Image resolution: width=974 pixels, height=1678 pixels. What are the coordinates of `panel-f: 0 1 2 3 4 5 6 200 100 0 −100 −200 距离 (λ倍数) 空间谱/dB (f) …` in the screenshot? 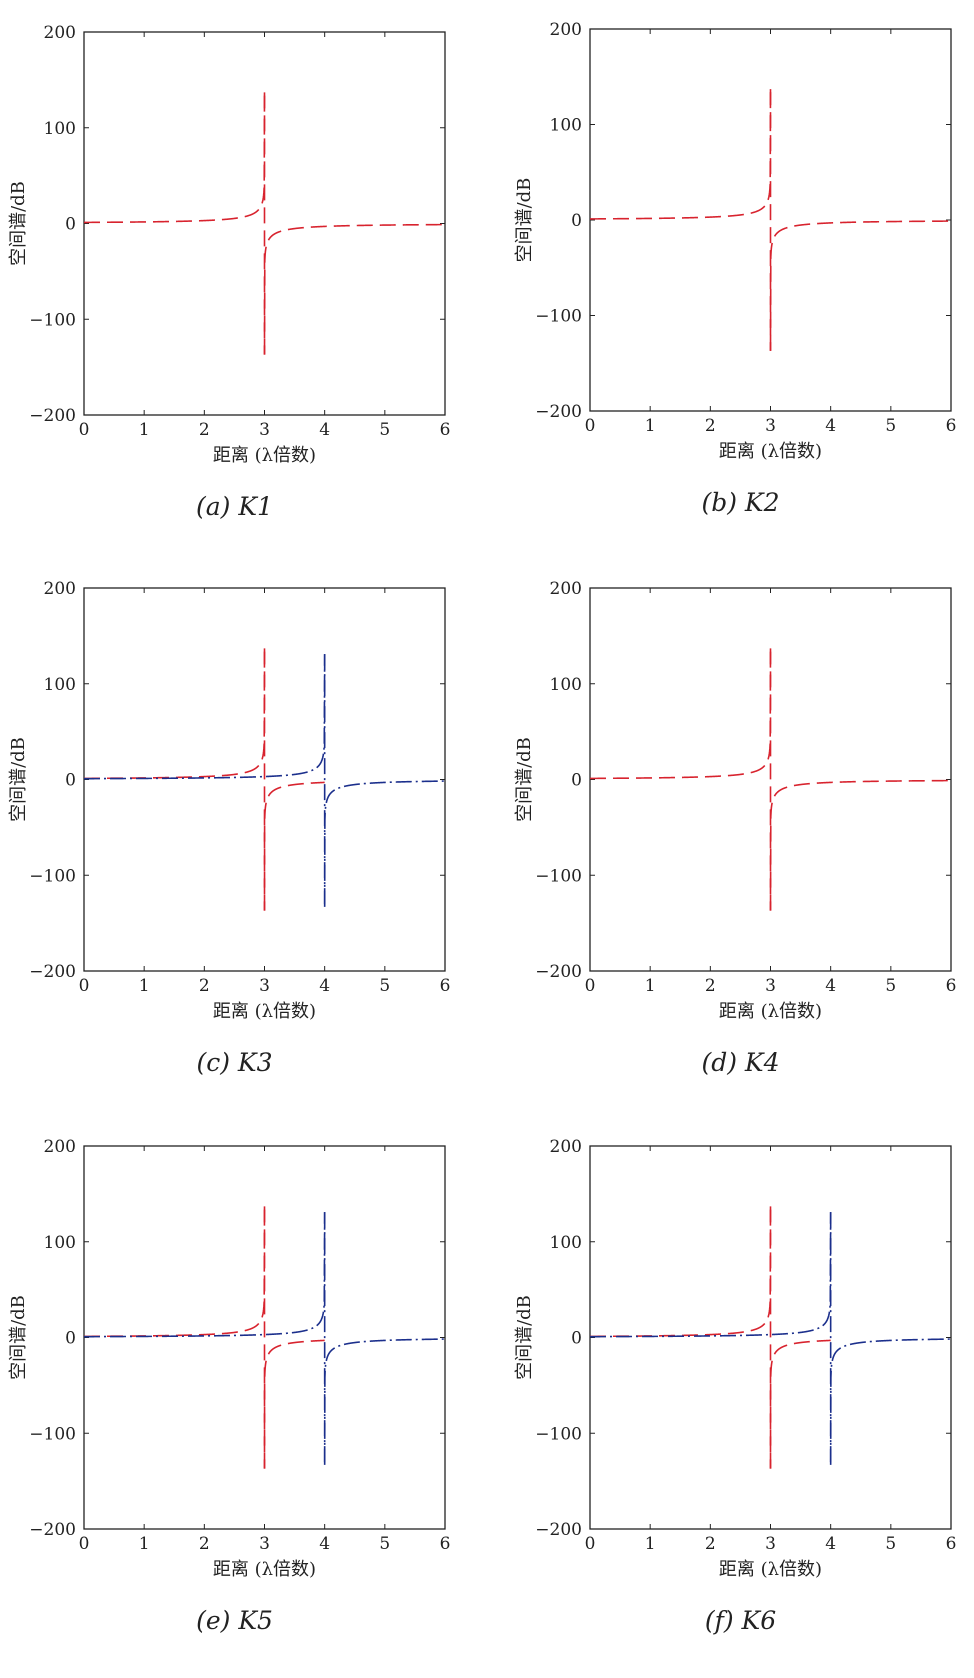 It's located at (735, 1386).